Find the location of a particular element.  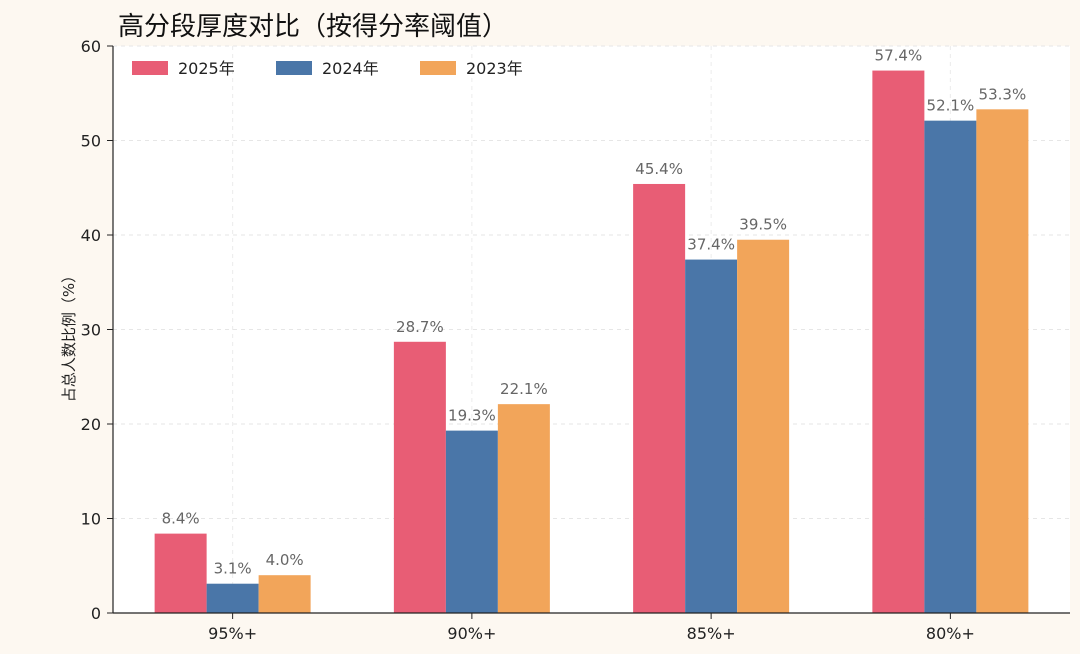

bar-85%+-2024年 is located at coordinates (711, 436).